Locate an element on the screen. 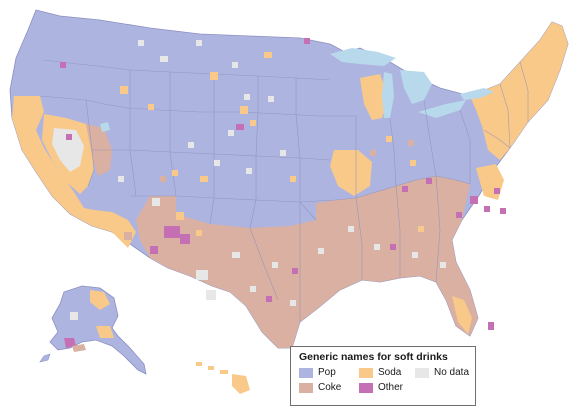  great-salt-lake is located at coordinates (105, 127).